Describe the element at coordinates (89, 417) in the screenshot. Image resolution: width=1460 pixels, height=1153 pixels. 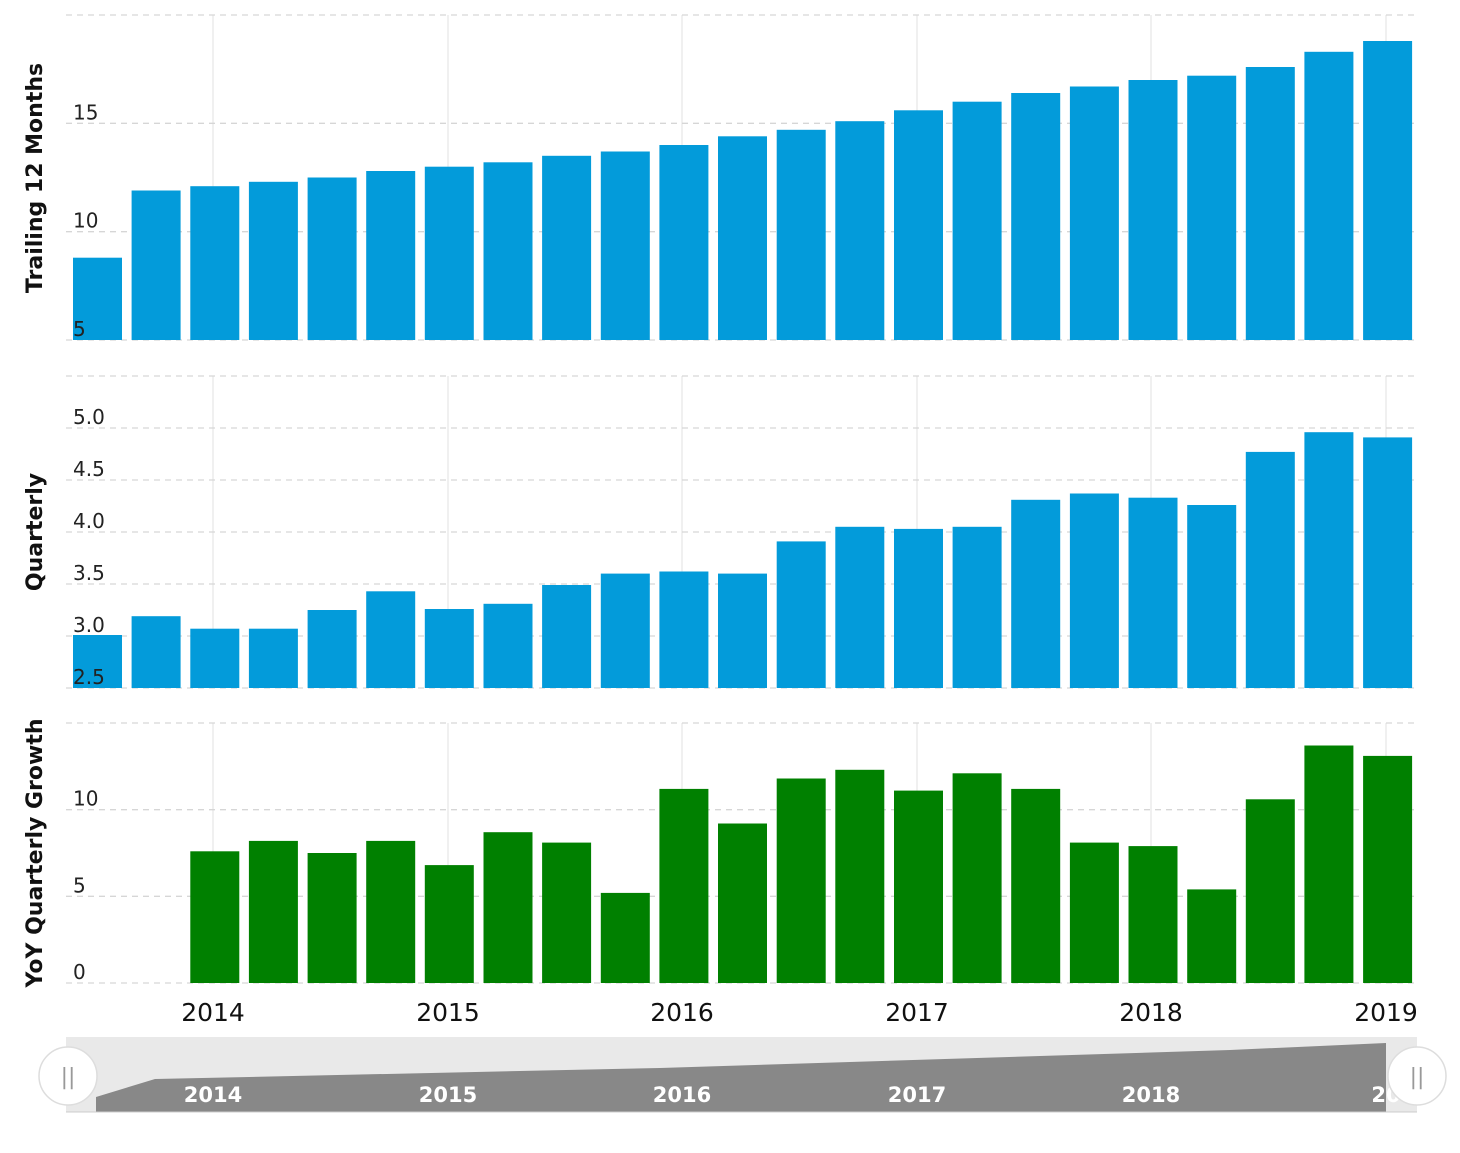
I see `y-tick-label: 5.0` at that location.